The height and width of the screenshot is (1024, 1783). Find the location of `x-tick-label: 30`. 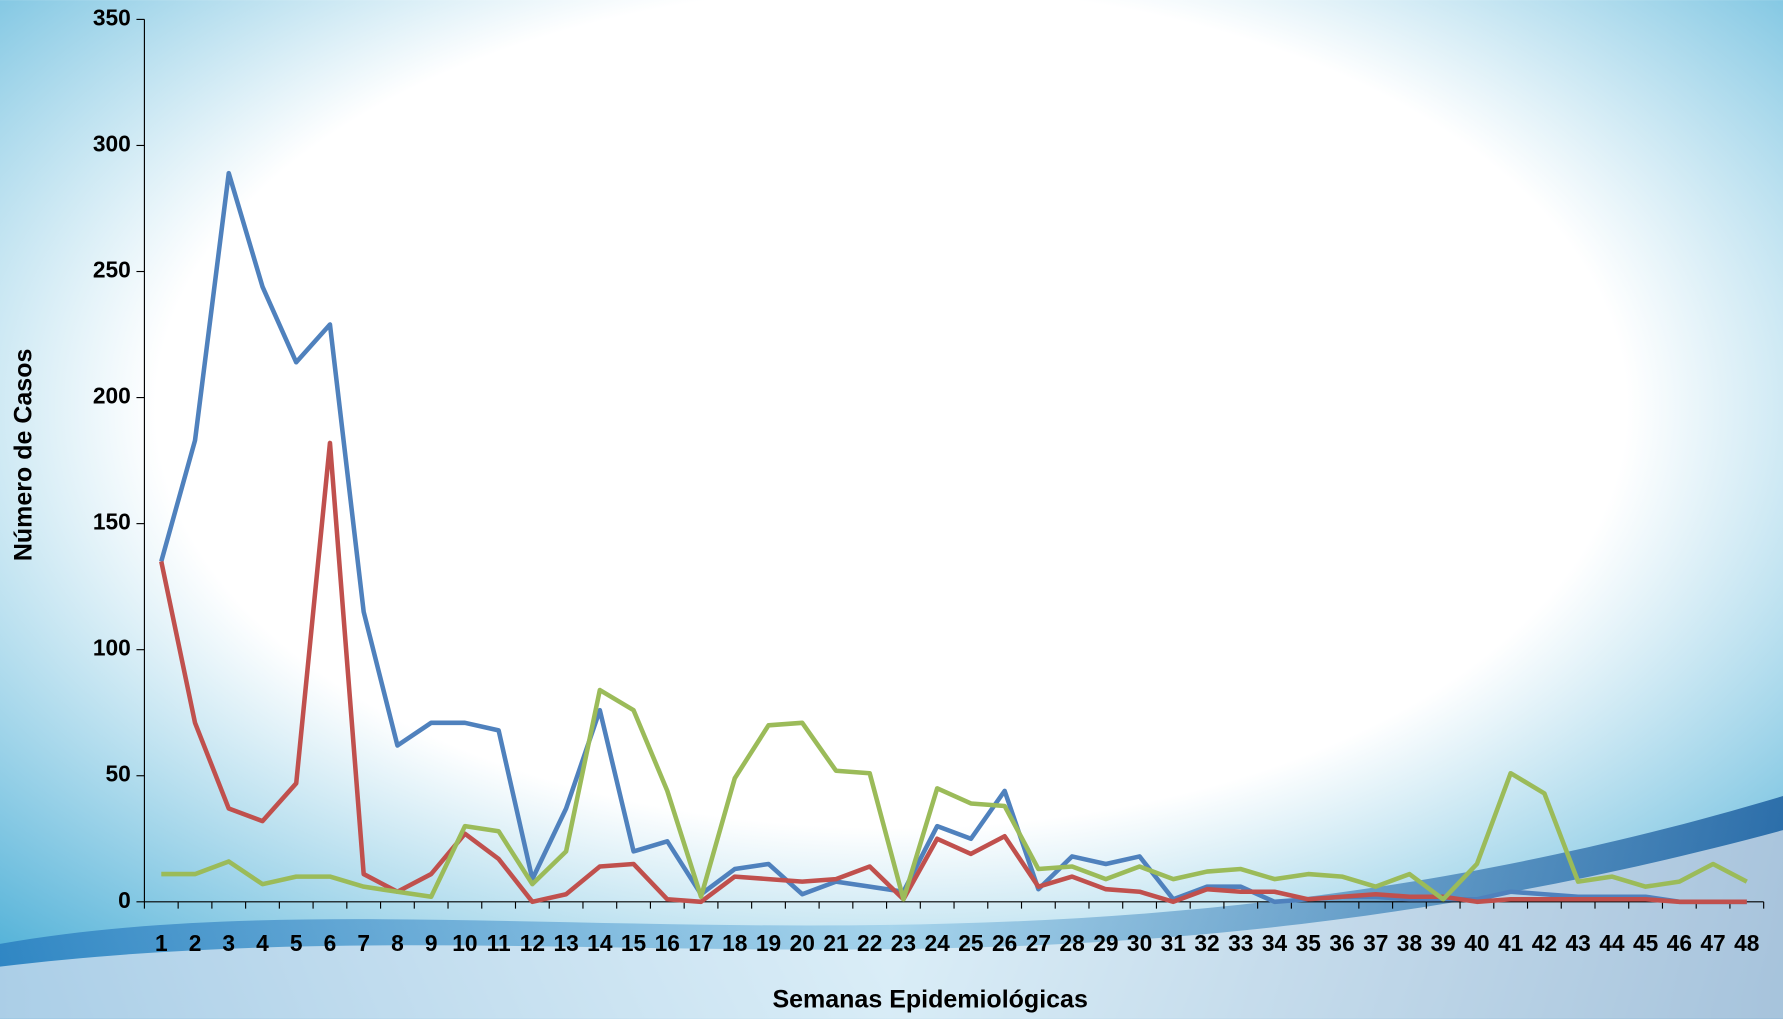

x-tick-label: 30 is located at coordinates (1139, 943).